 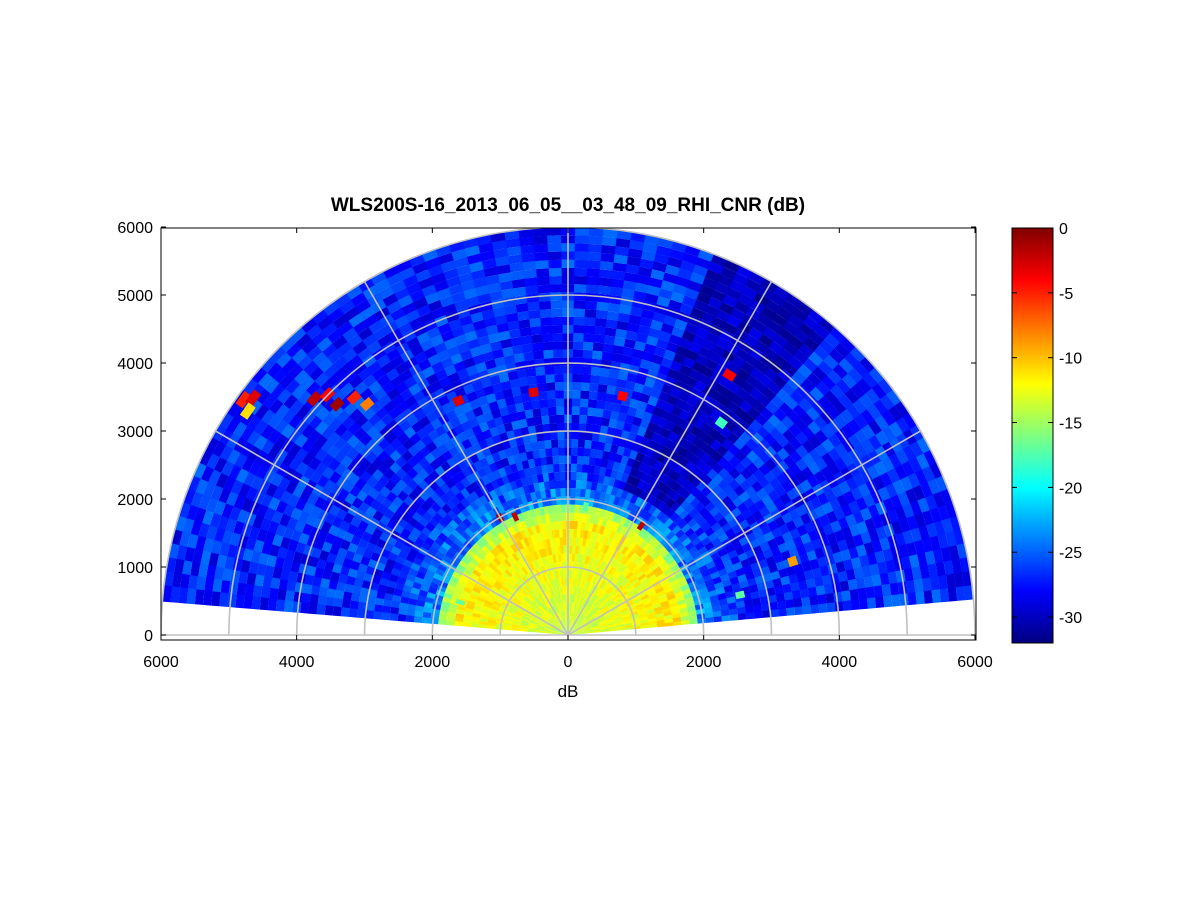 What do you see at coordinates (1066, 294) in the screenshot?
I see `colorbar-tick-label: -5` at bounding box center [1066, 294].